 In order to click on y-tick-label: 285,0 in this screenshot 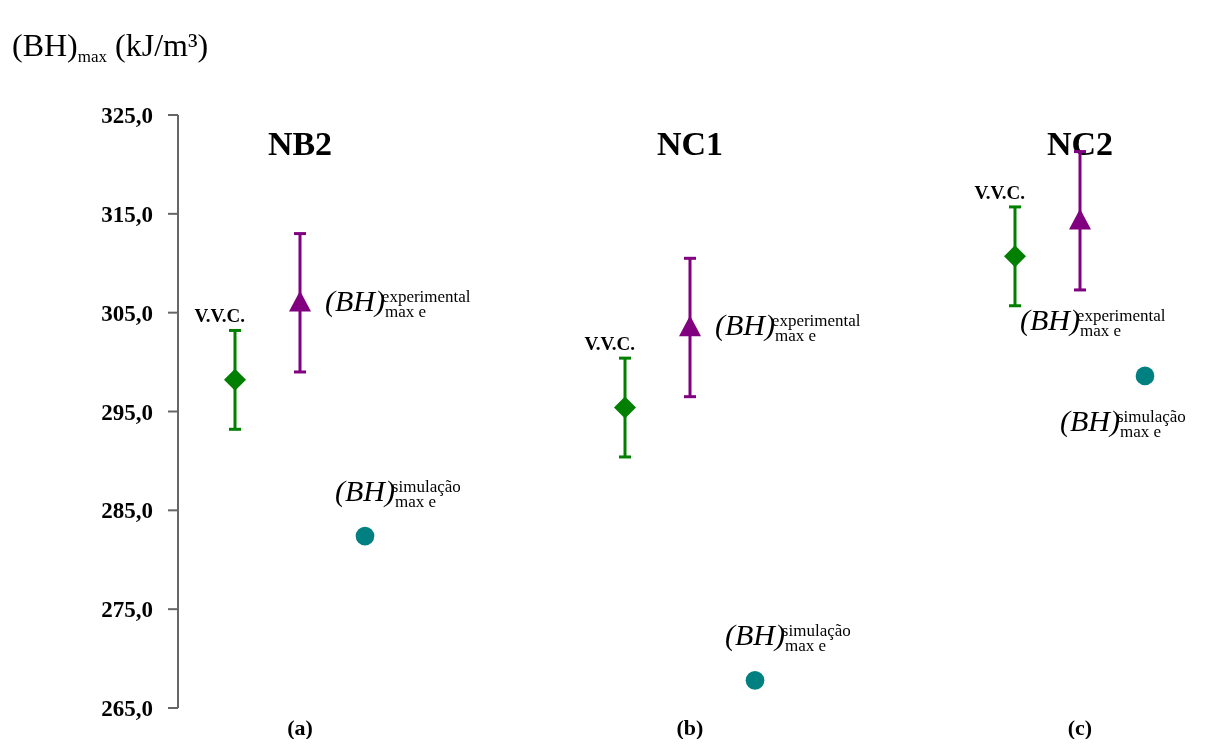, I will do `click(127, 511)`.